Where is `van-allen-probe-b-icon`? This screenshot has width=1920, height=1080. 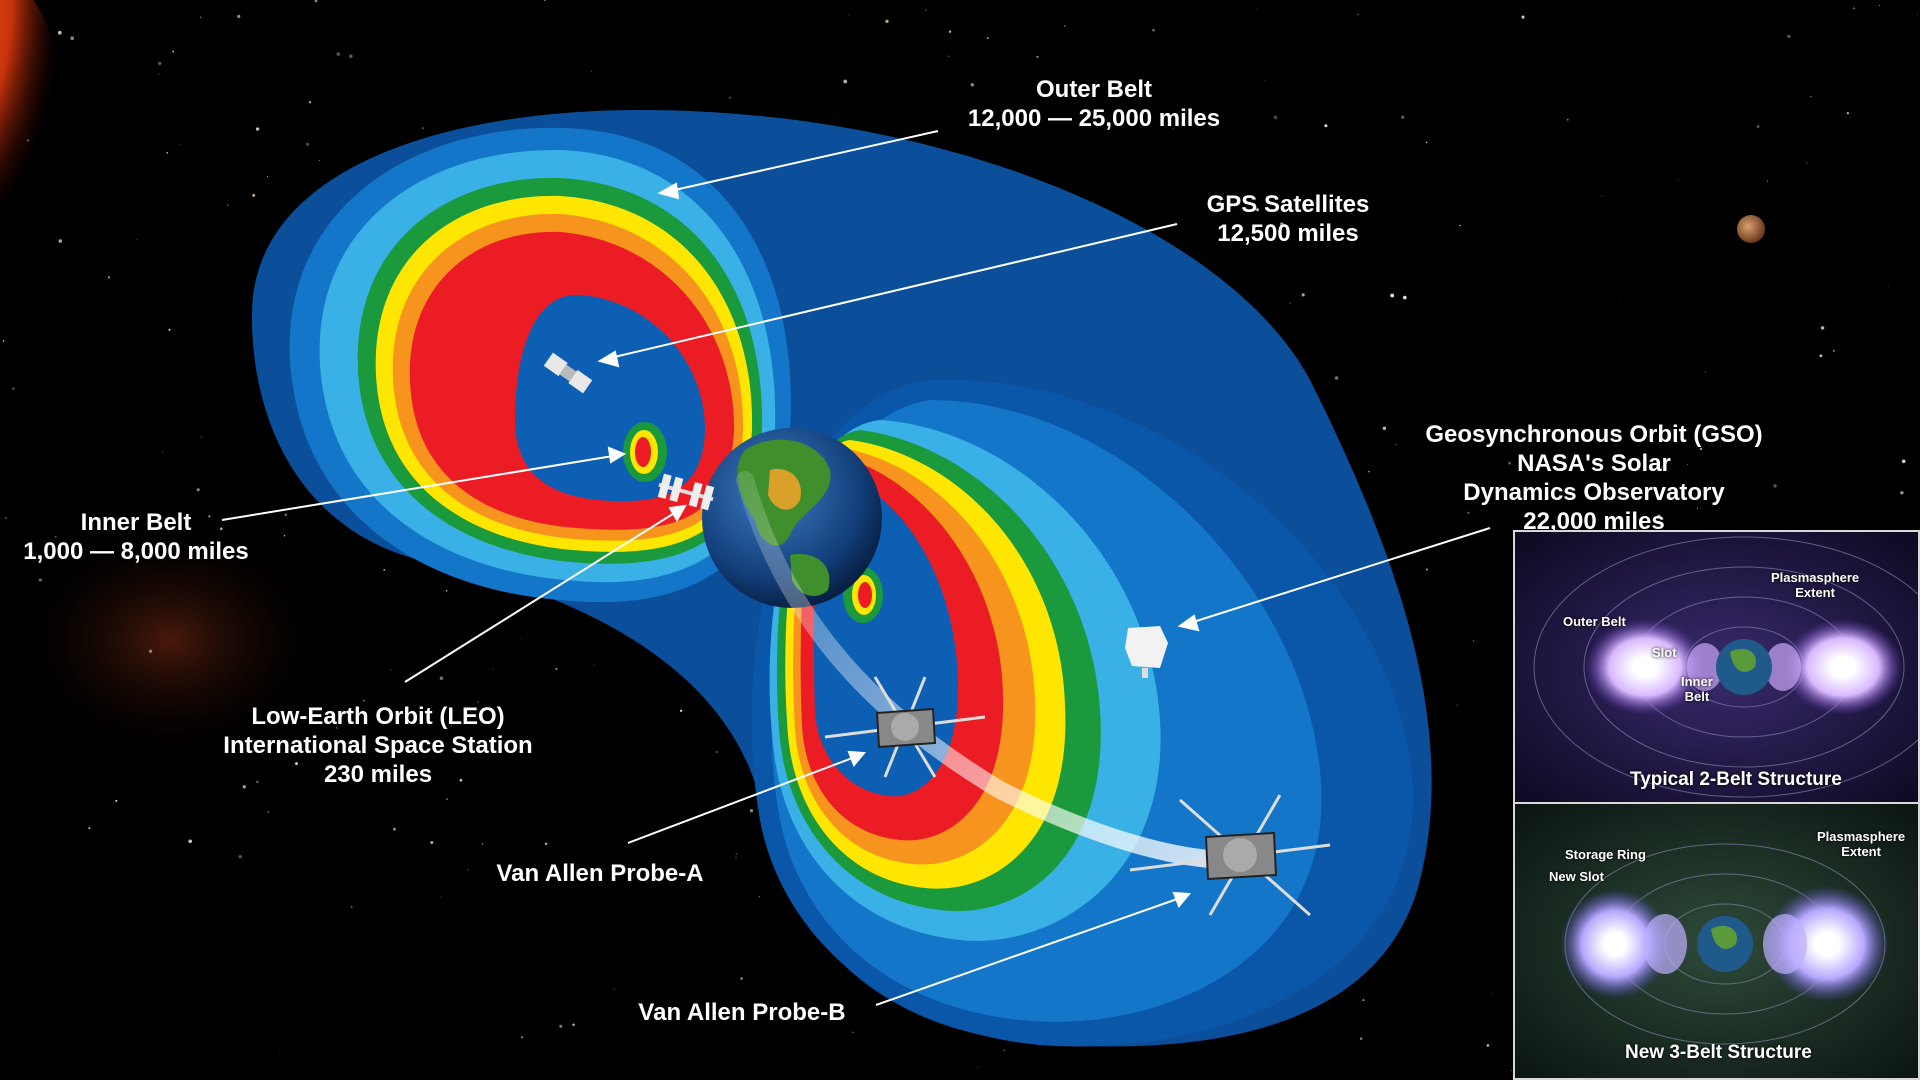
van-allen-probe-b-icon is located at coordinates (1230, 855).